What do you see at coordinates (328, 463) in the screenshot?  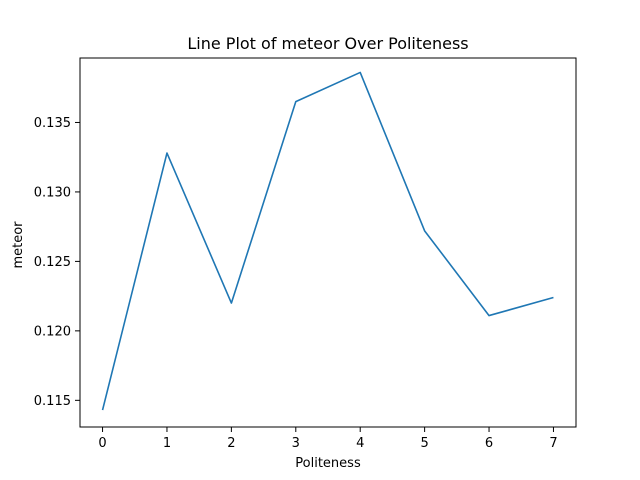 I see `x-axis-label: Politeness` at bounding box center [328, 463].